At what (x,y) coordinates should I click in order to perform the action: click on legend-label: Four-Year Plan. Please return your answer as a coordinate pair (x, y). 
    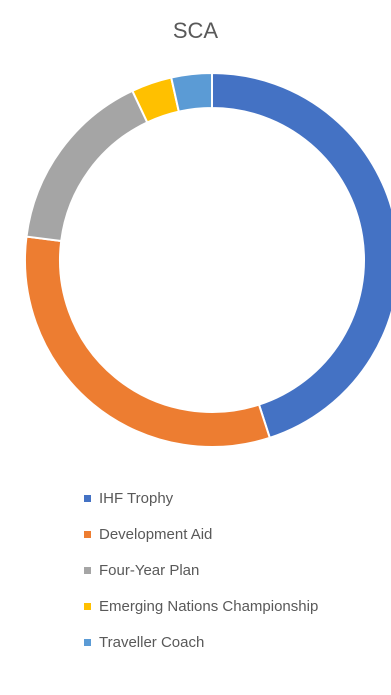
    Looking at the image, I should click on (149, 570).